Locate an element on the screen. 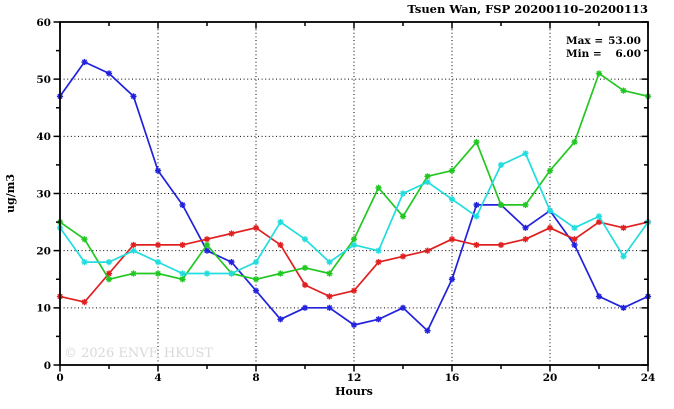 This screenshot has width=674, height=409. y-tick-label: 30 is located at coordinates (43, 194).